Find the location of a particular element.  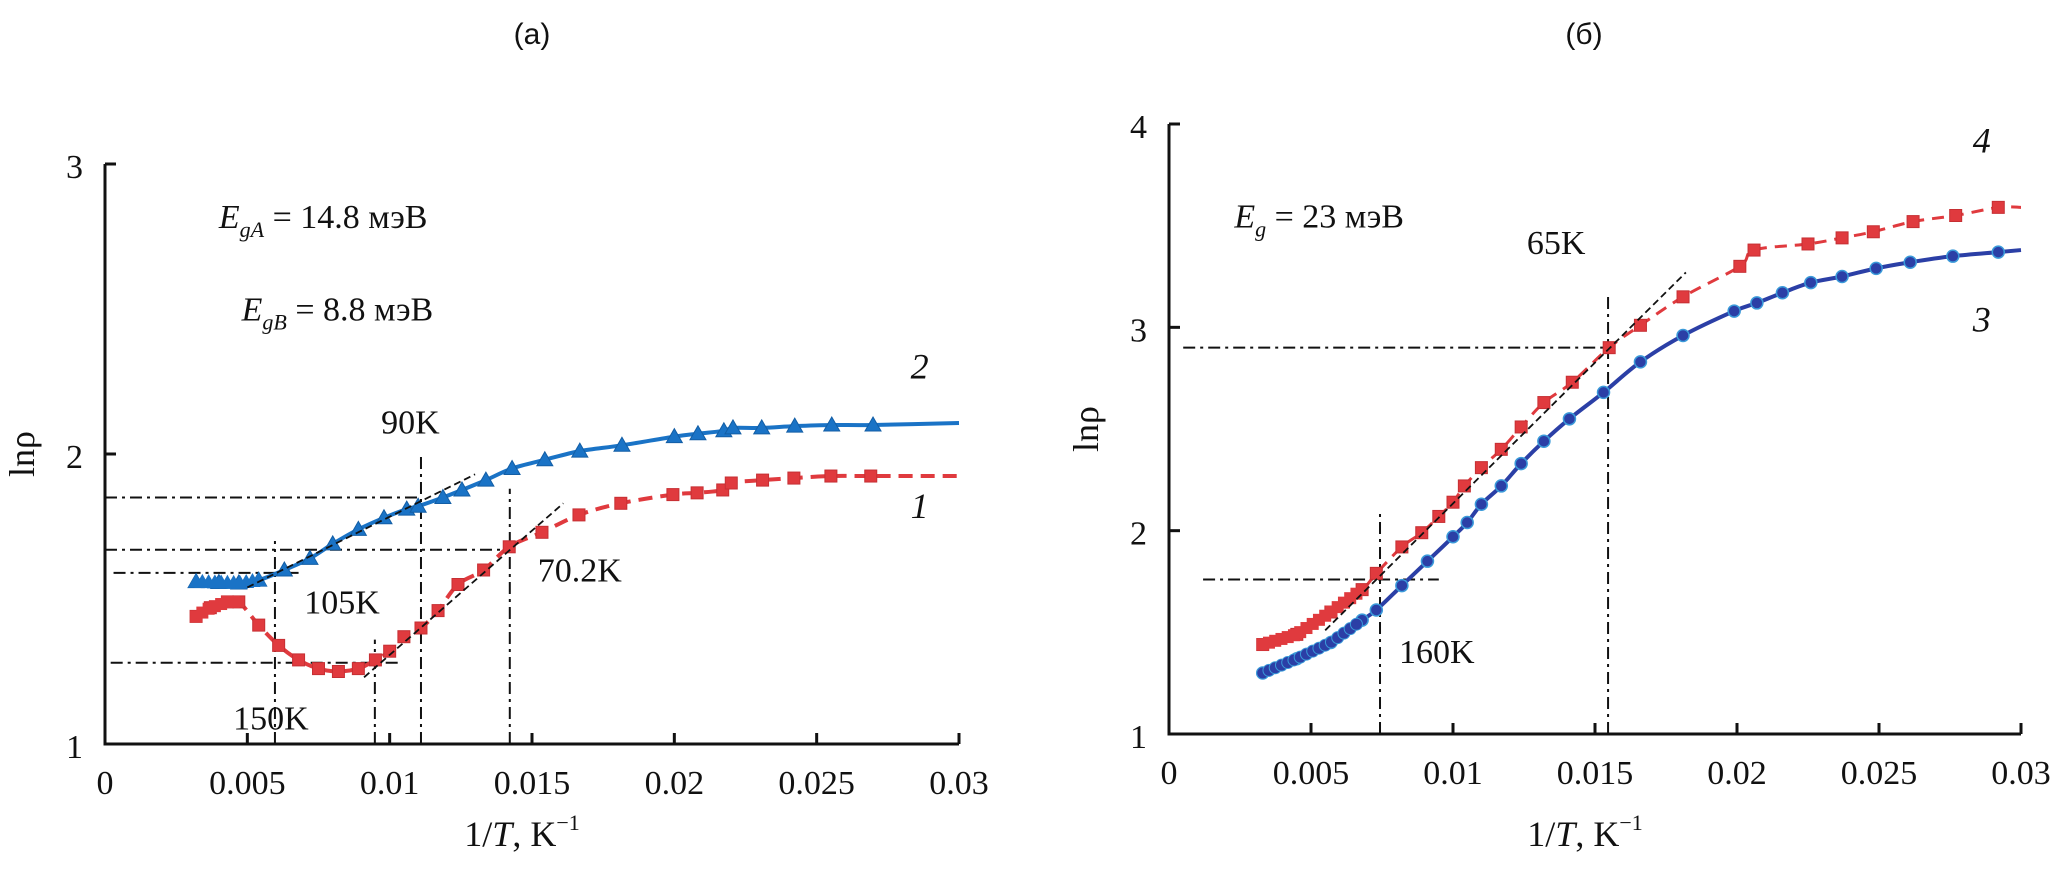

curve-label: 2 is located at coordinates (920, 367).